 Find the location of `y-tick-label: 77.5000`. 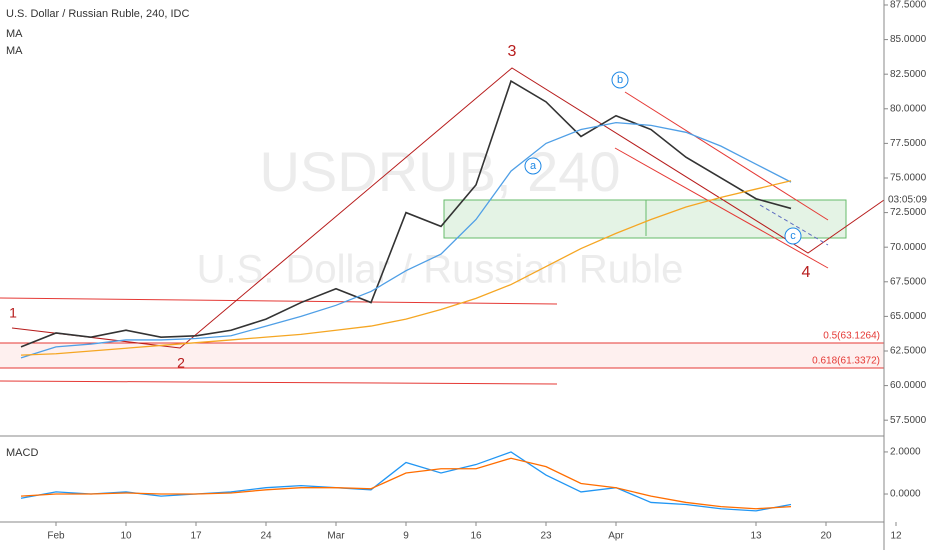

y-tick-label: 77.5000 is located at coordinates (908, 143).